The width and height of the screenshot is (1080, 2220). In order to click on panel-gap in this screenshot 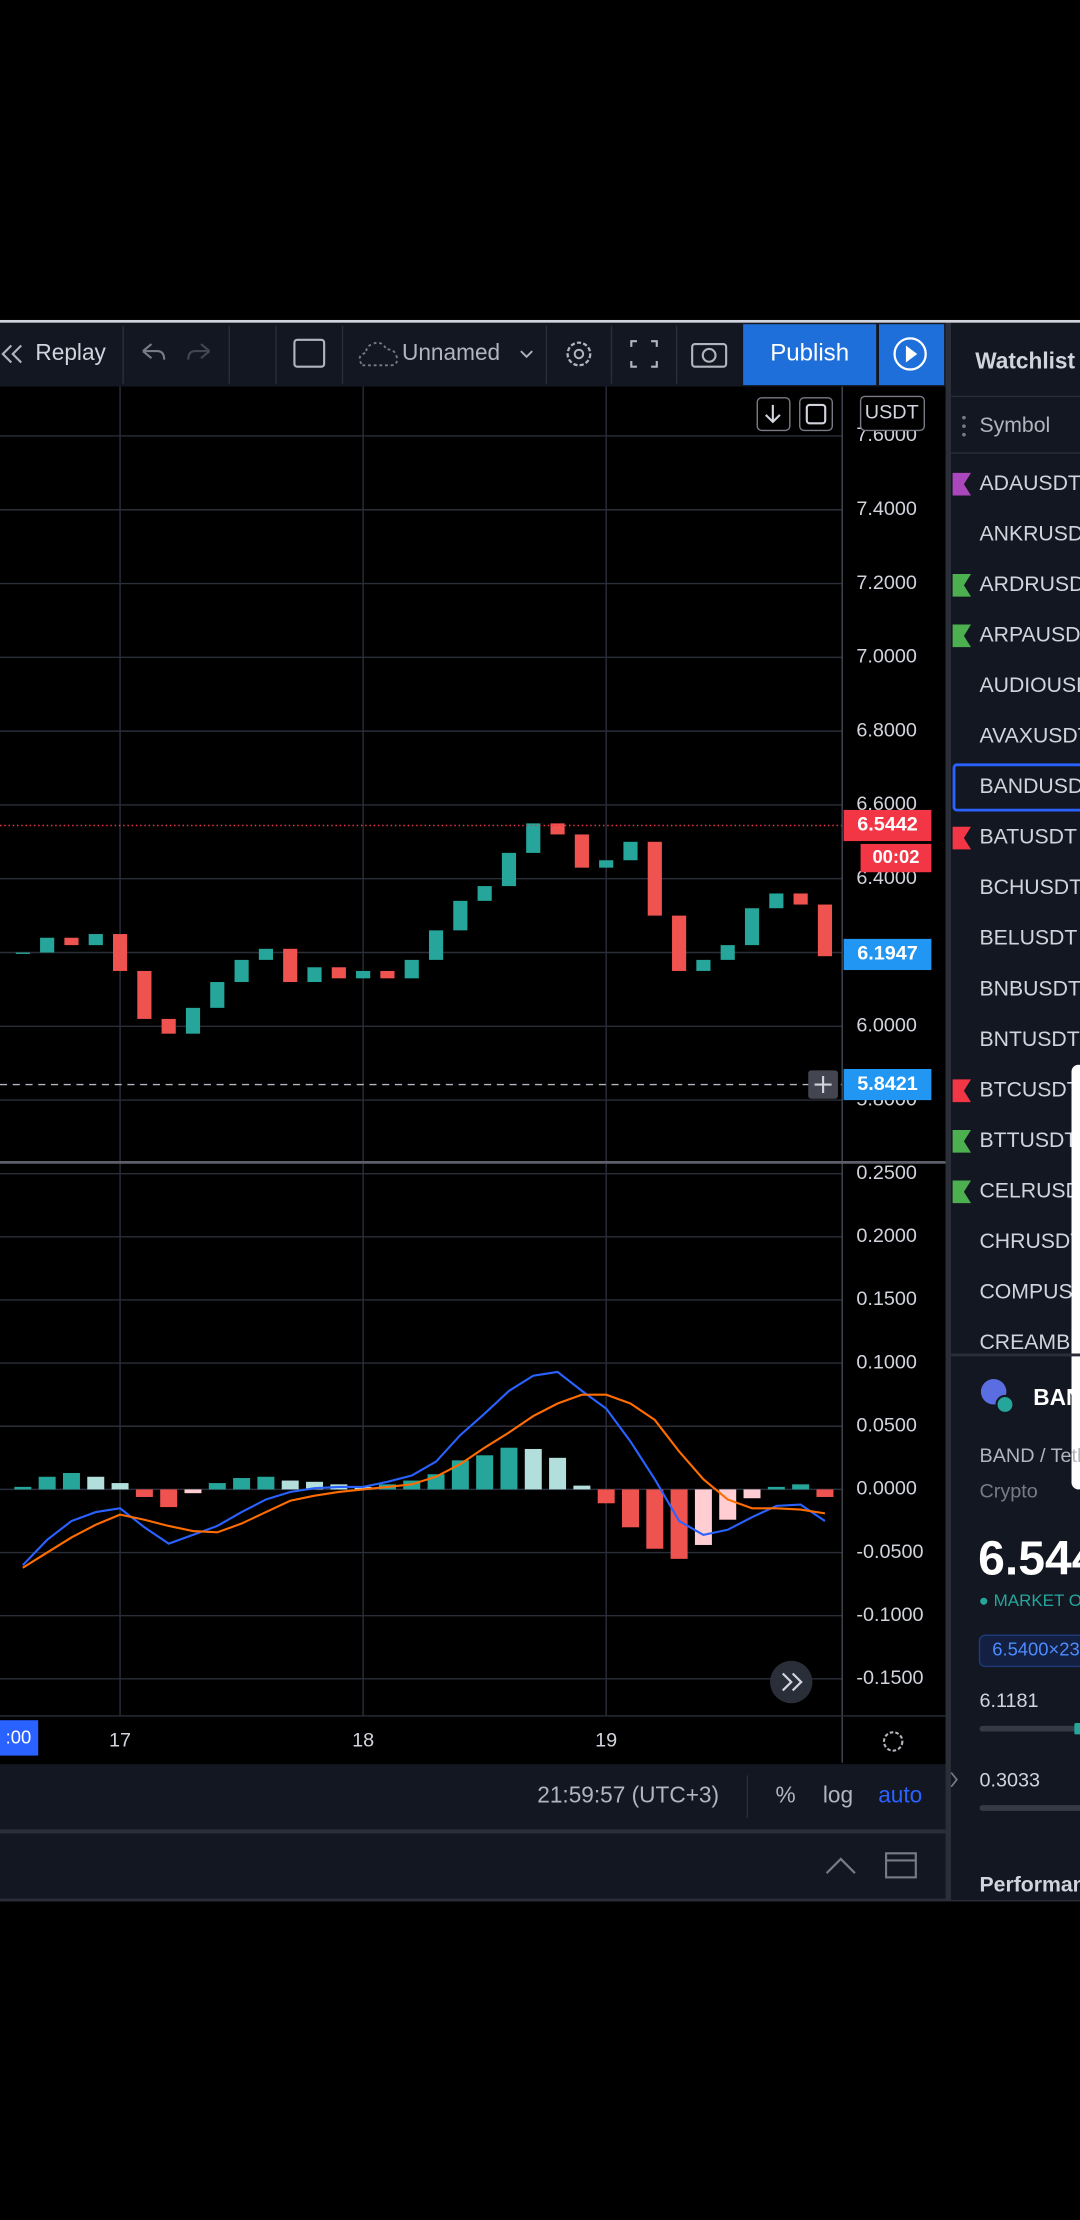, I will do `click(473, 1831)`.